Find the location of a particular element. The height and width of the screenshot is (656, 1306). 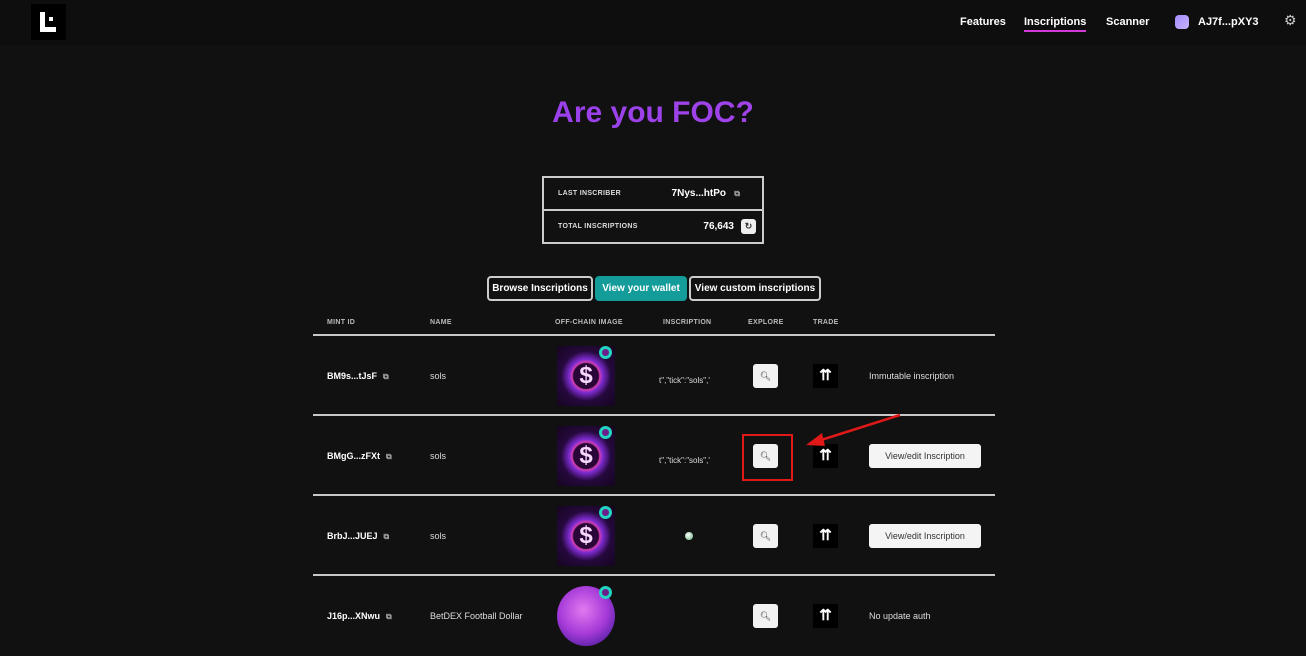

col-inscription: INSCRIPTION is located at coordinates (687, 322).